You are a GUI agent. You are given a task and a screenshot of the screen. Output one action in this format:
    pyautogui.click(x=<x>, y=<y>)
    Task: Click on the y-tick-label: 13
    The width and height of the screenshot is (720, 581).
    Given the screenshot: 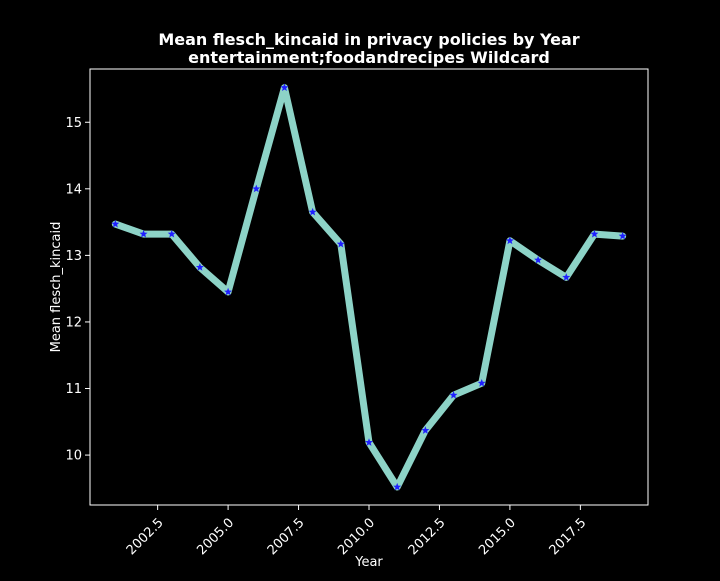 What is the action you would take?
    pyautogui.click(x=73, y=256)
    